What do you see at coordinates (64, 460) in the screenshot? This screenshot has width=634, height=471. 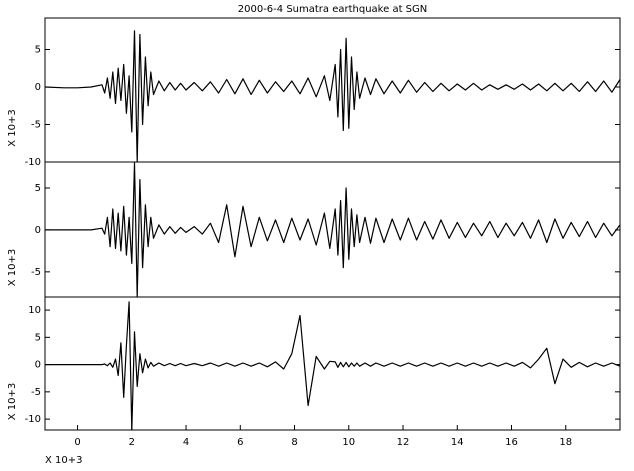 I see `x-axis-label: X 10+3` at bounding box center [64, 460].